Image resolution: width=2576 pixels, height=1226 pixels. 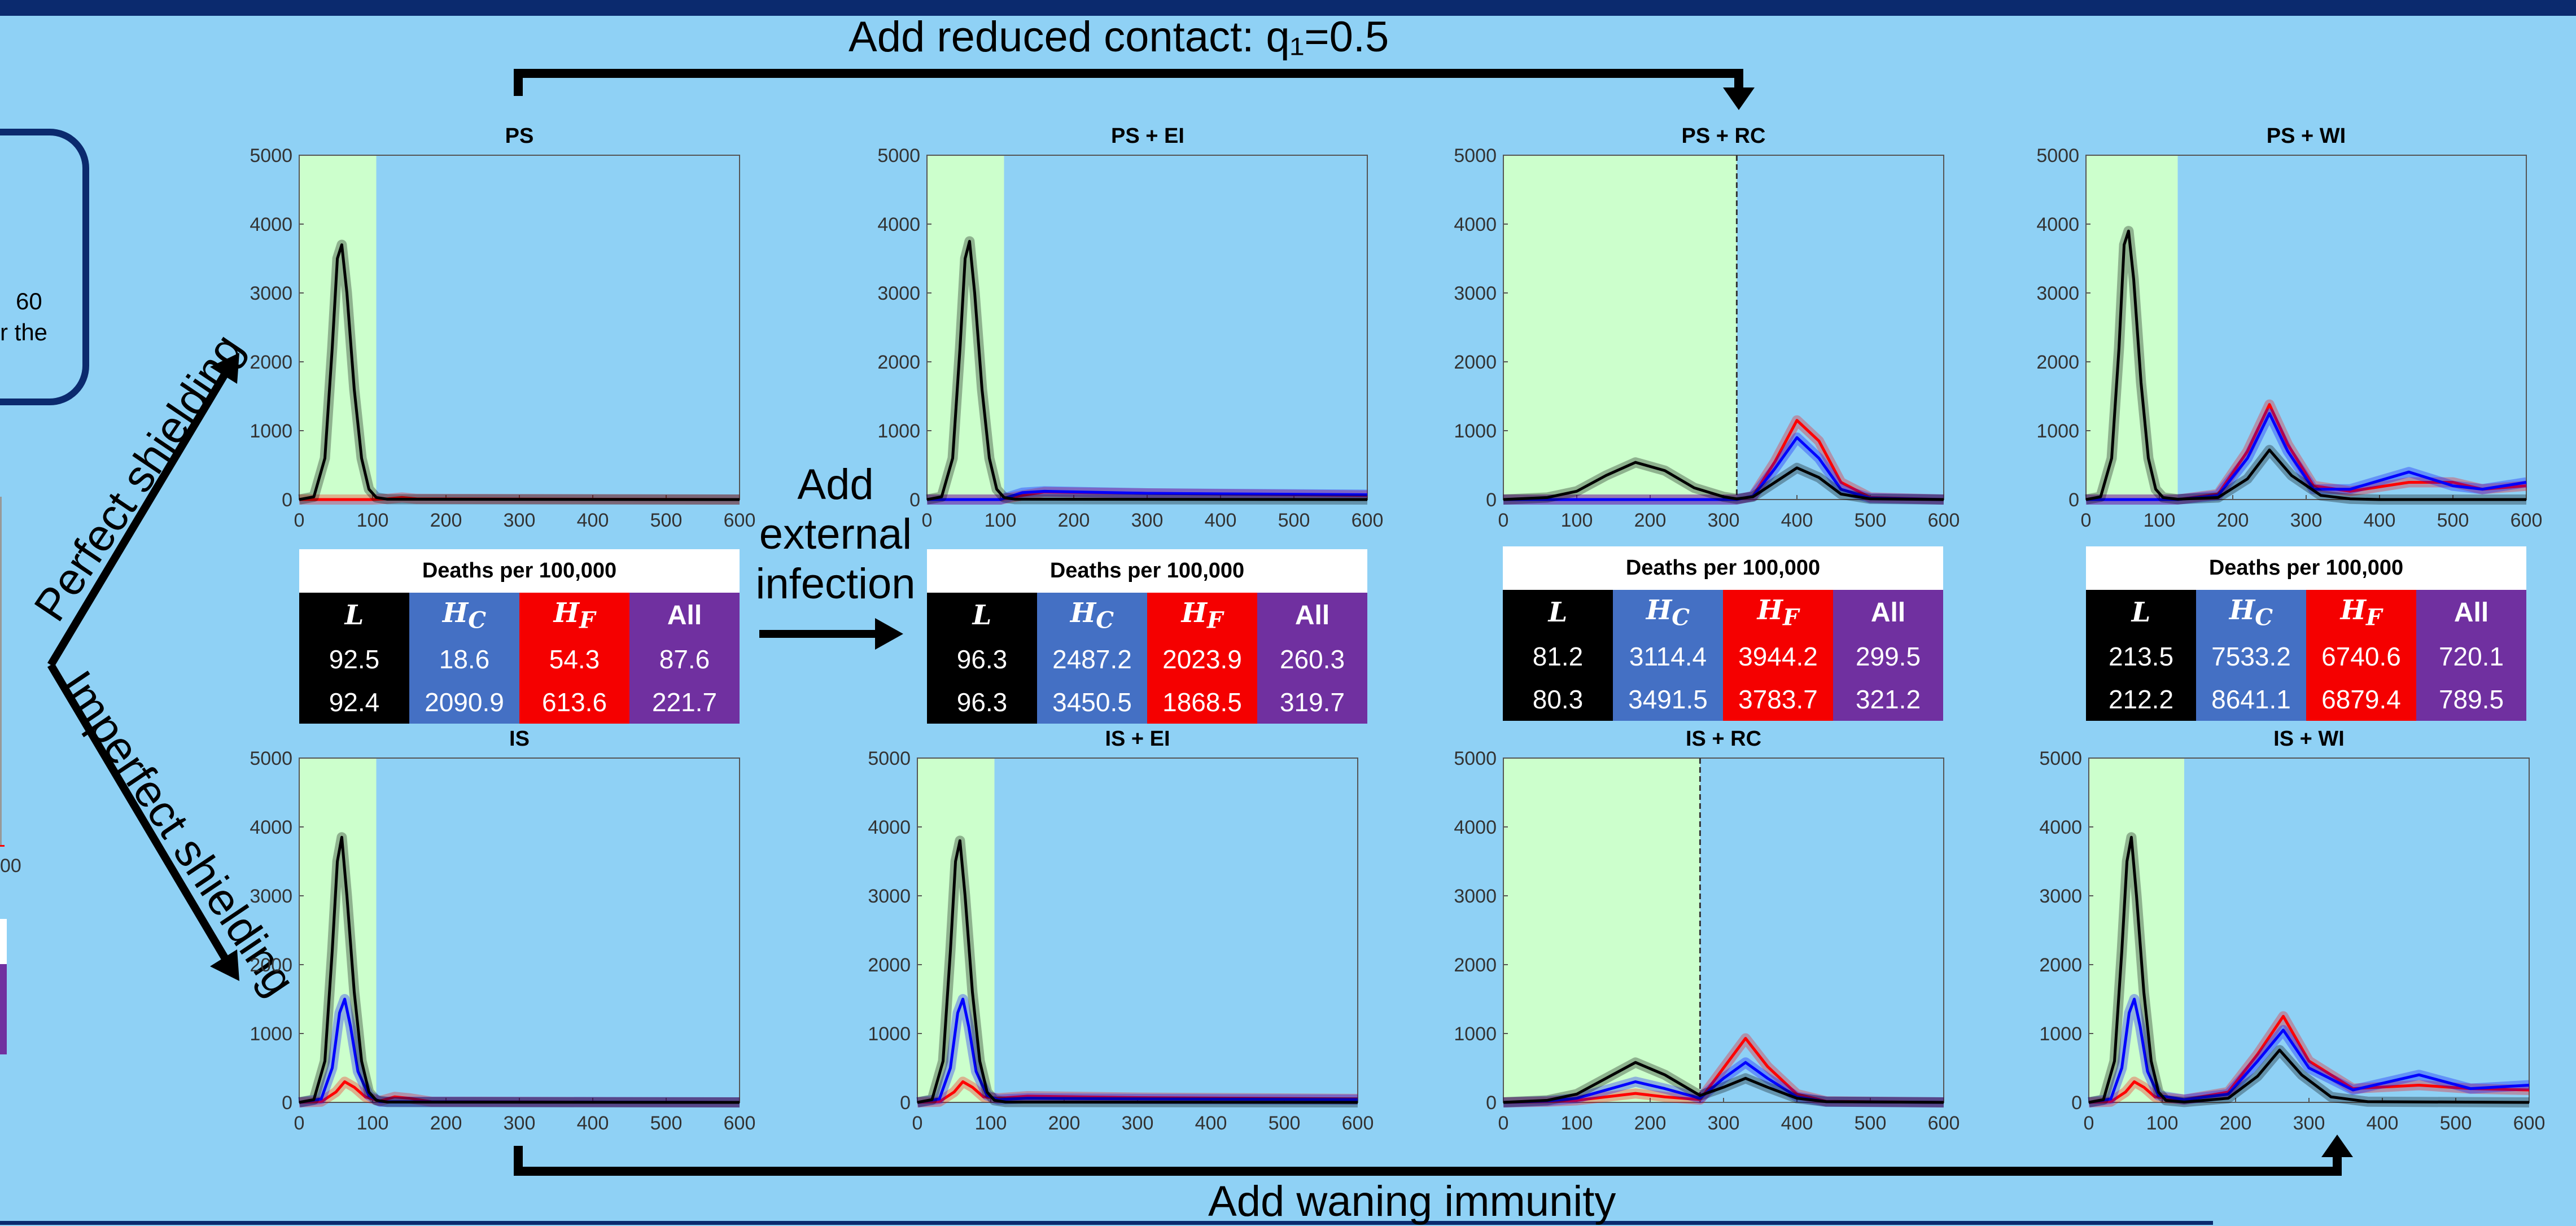 I want to click on cell: 3783.7, so click(x=1778, y=699).